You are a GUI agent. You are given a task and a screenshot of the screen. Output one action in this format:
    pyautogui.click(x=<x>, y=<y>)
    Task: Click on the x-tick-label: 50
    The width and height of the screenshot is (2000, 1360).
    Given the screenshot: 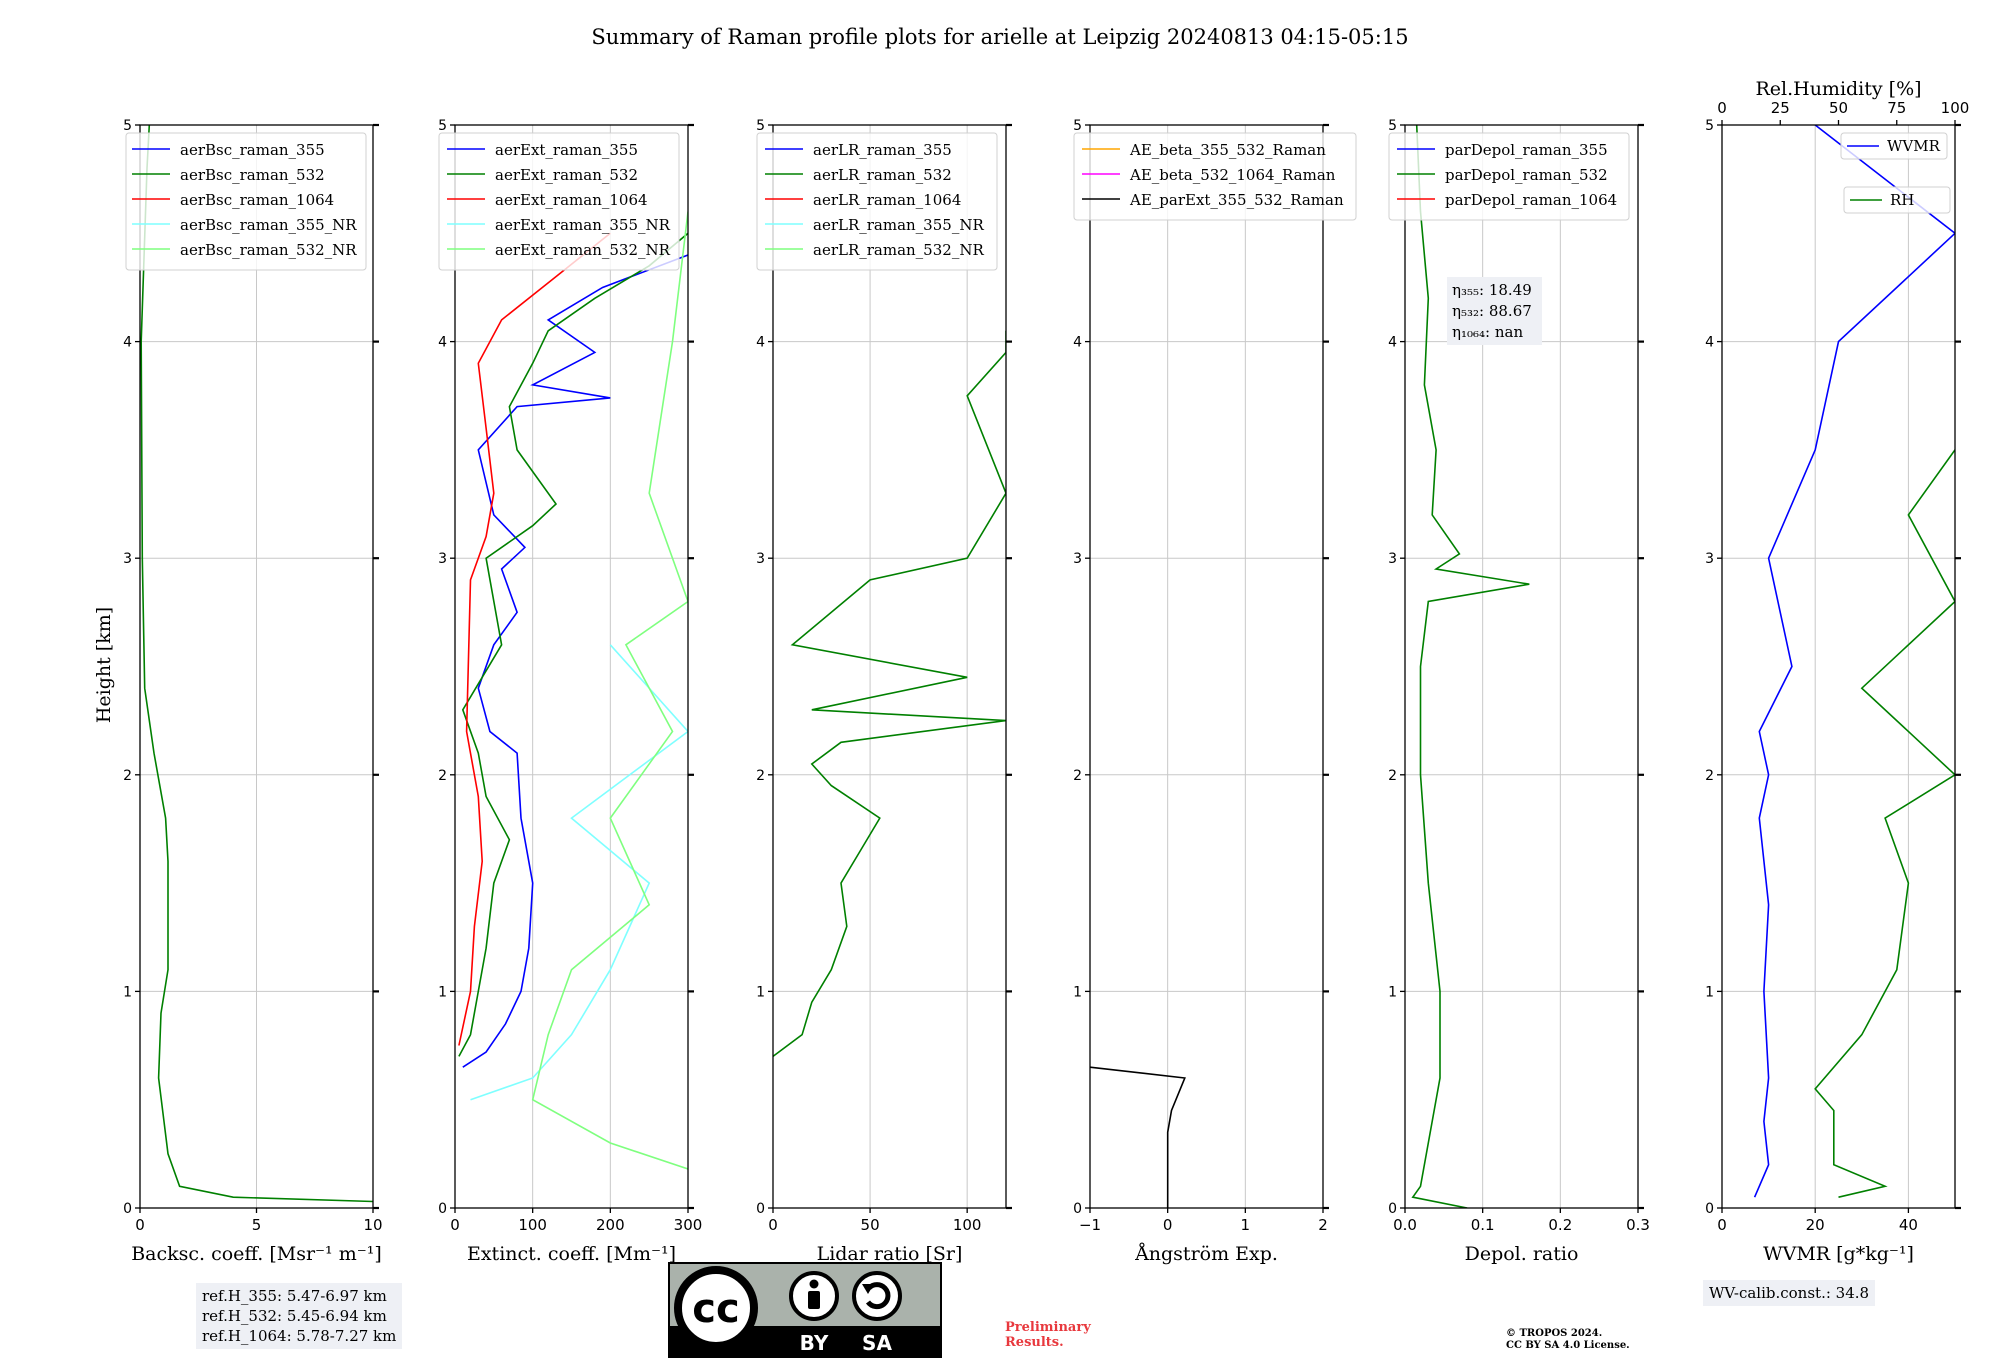 What is the action you would take?
    pyautogui.click(x=870, y=1225)
    